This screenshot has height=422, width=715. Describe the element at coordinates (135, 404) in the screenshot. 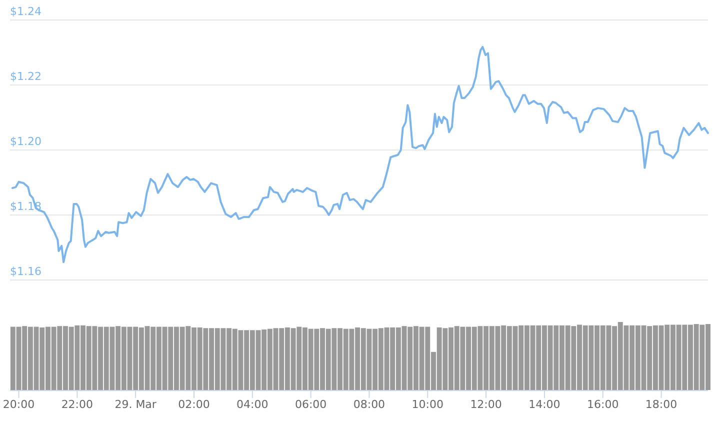

I see `x-tick-label: 29. Mar` at that location.